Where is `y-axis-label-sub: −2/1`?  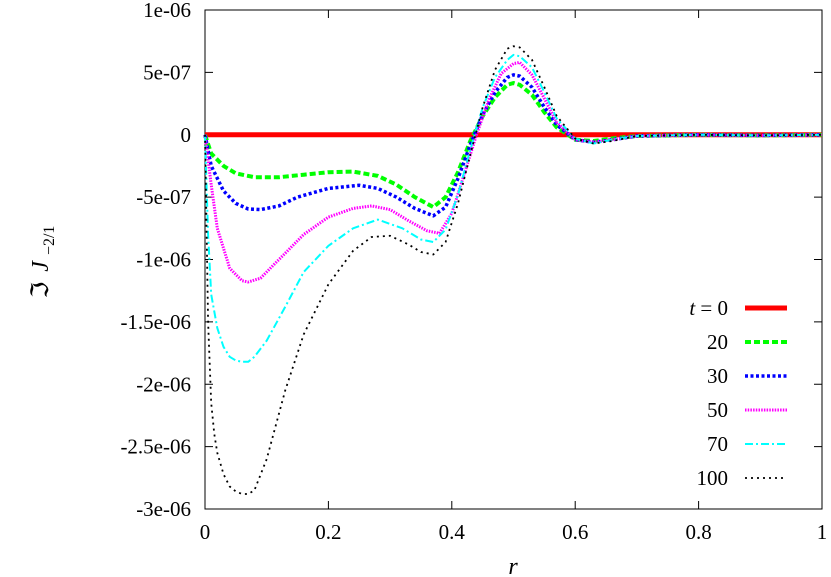
y-axis-label-sub: −2/1 is located at coordinates (49, 240).